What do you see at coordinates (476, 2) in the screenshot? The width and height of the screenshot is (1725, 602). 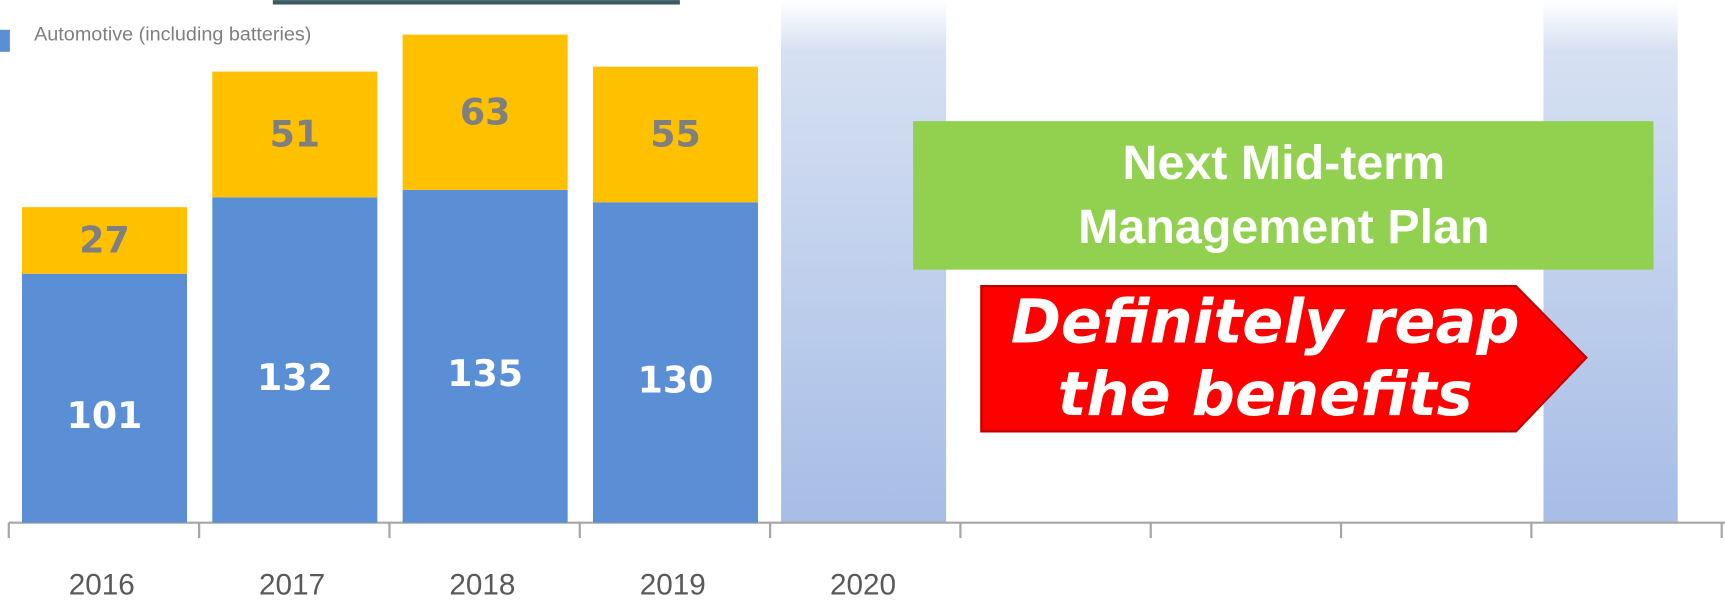 I see `header-box` at bounding box center [476, 2].